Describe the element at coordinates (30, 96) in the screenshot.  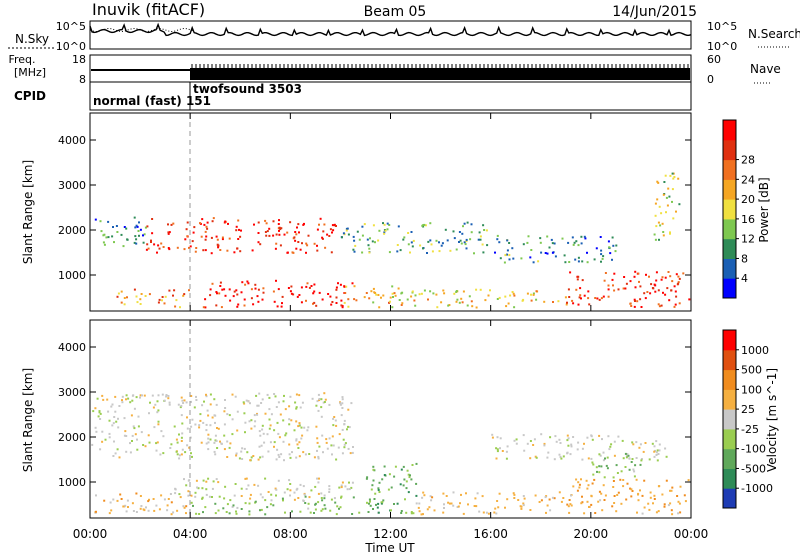
I see `cpid-label: CPID` at that location.